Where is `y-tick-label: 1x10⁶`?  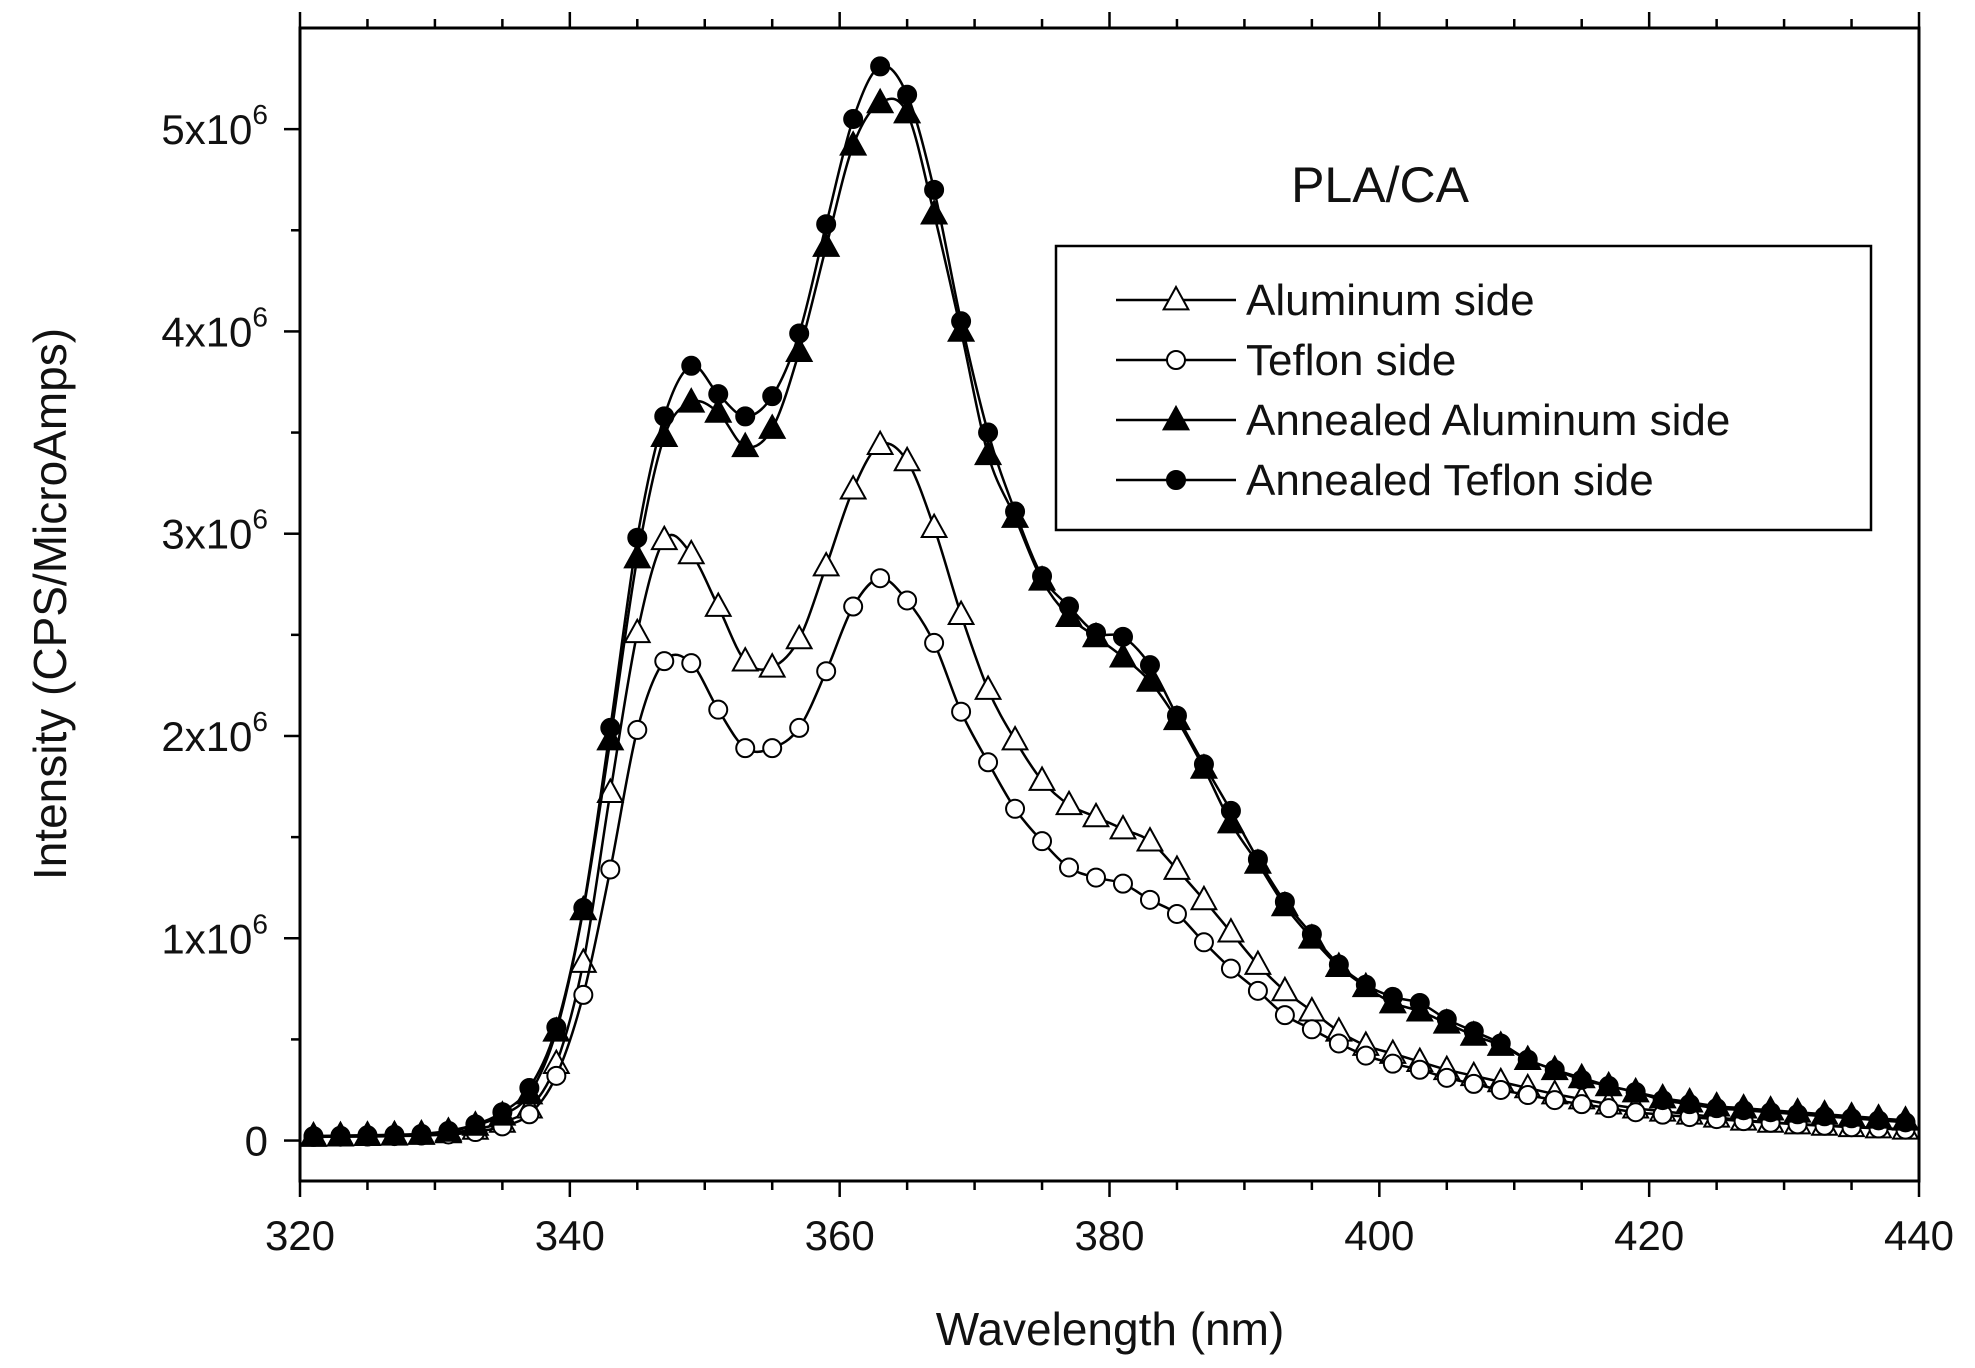
y-tick-label: 1x10⁶ is located at coordinates (214, 935).